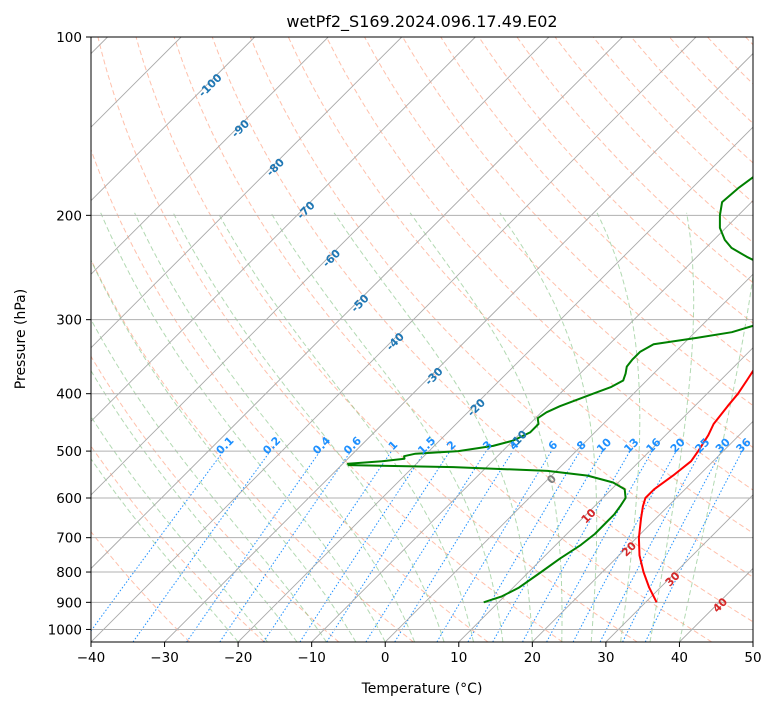  What do you see at coordinates (311, 658) in the screenshot?
I see `x-tick-label: −10` at bounding box center [311, 658].